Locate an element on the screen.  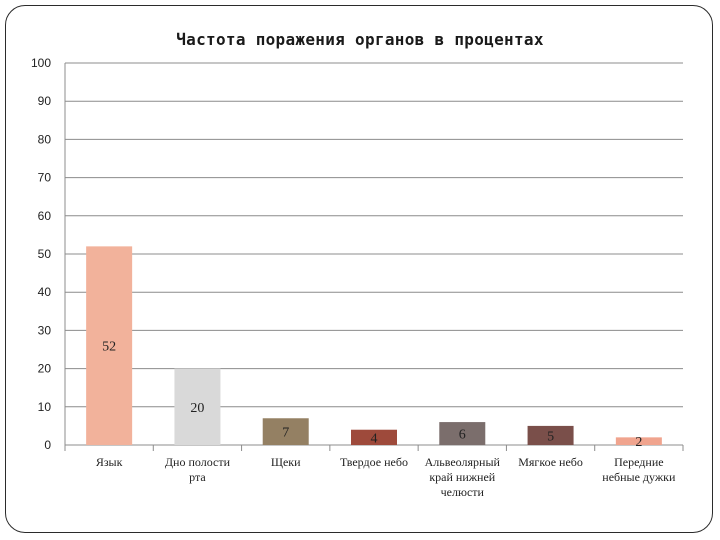
data-label: 20 is located at coordinates (197, 408).